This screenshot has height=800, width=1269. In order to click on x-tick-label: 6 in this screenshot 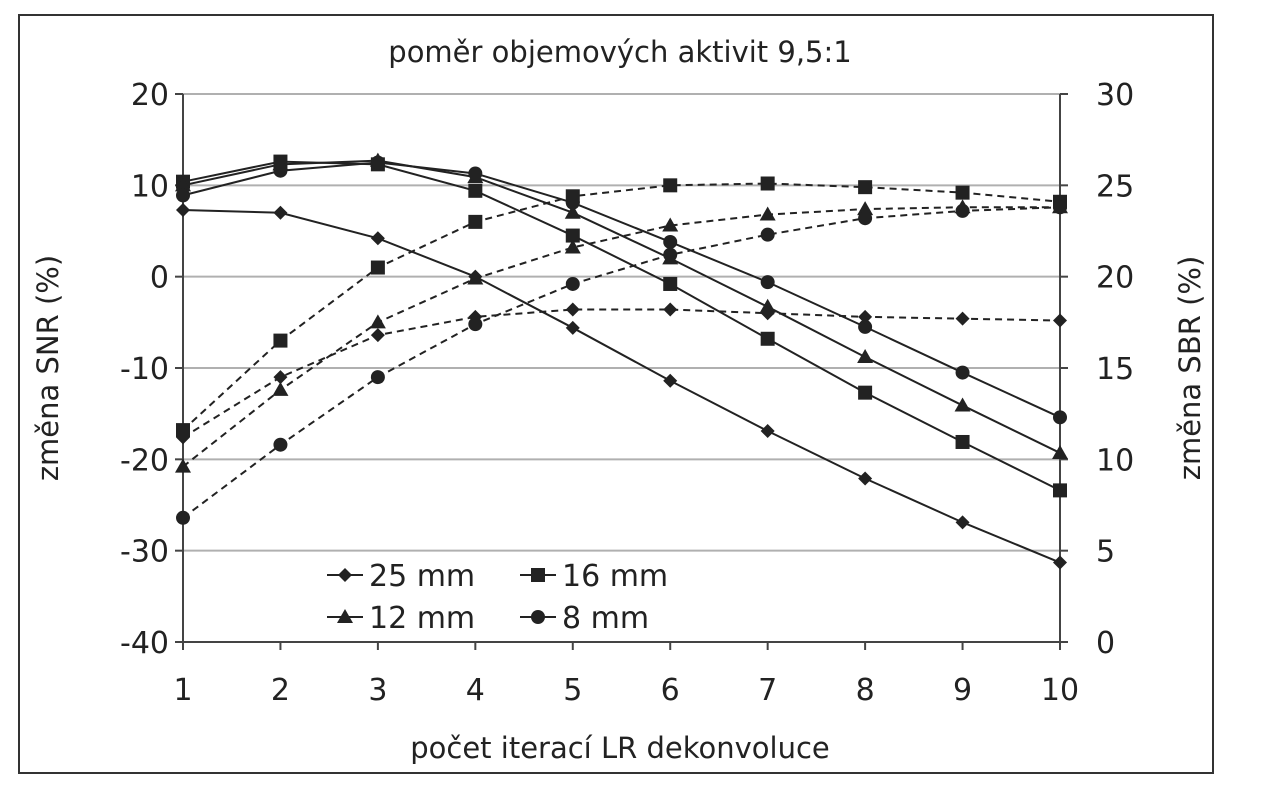, I will do `click(670, 690)`.